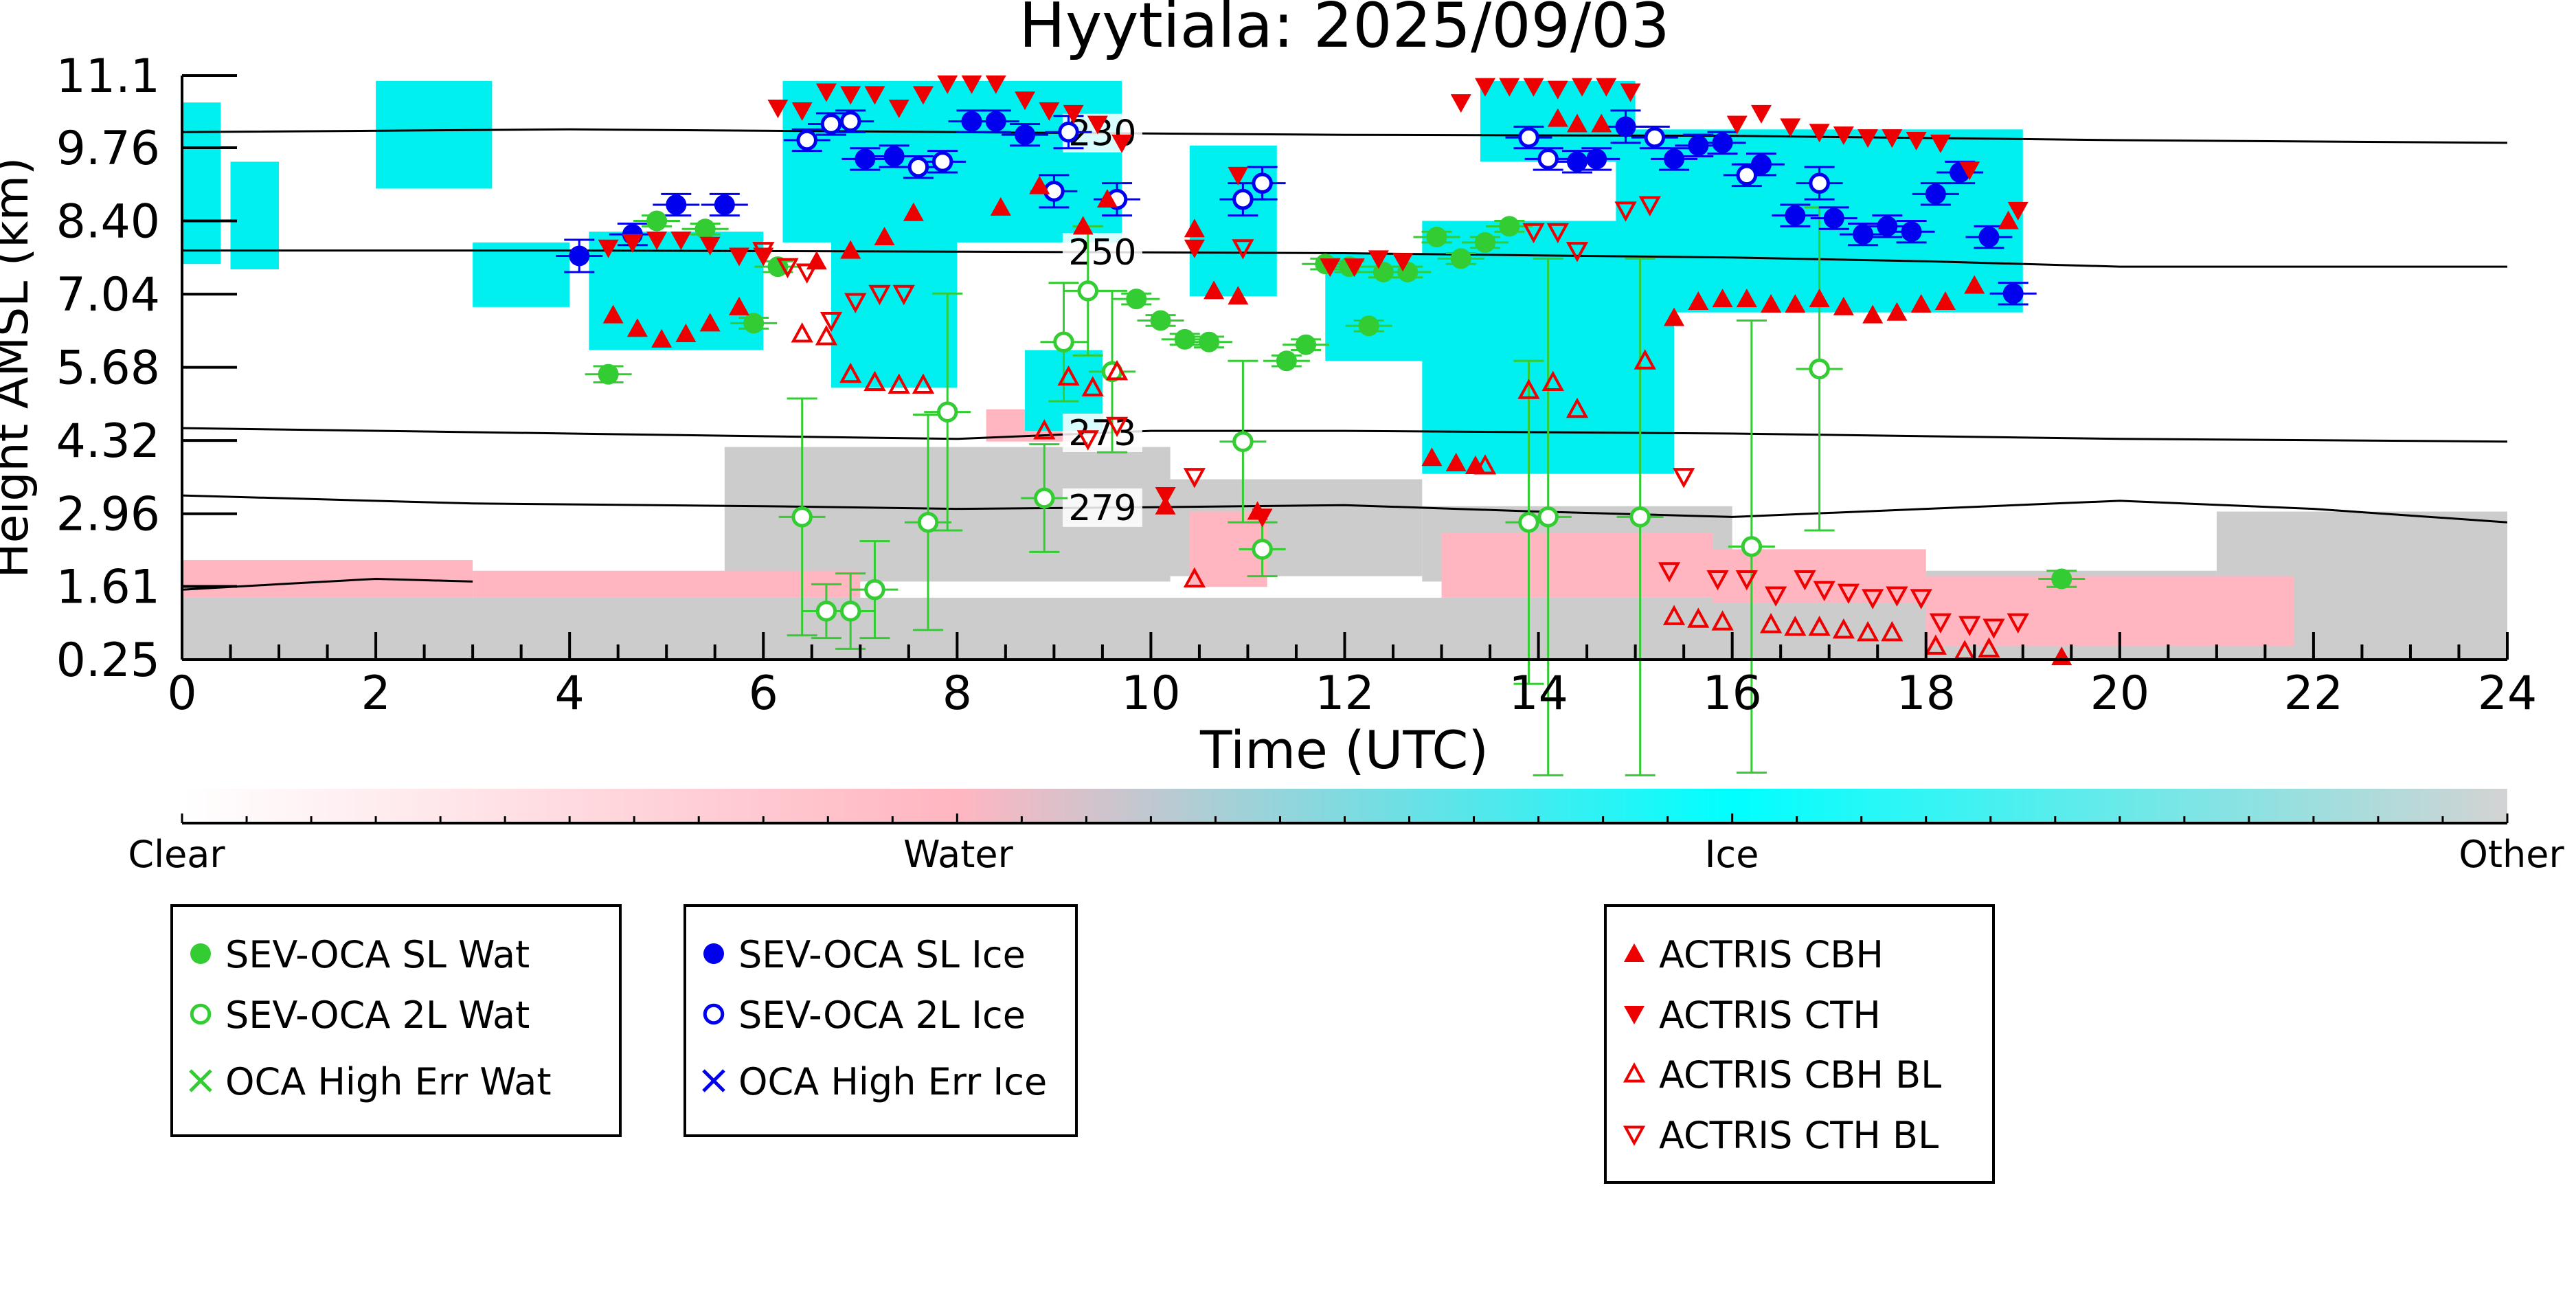 The width and height of the screenshot is (2576, 1291). Describe the element at coordinates (1151, 693) in the screenshot. I see `x-tick-label: 10` at that location.